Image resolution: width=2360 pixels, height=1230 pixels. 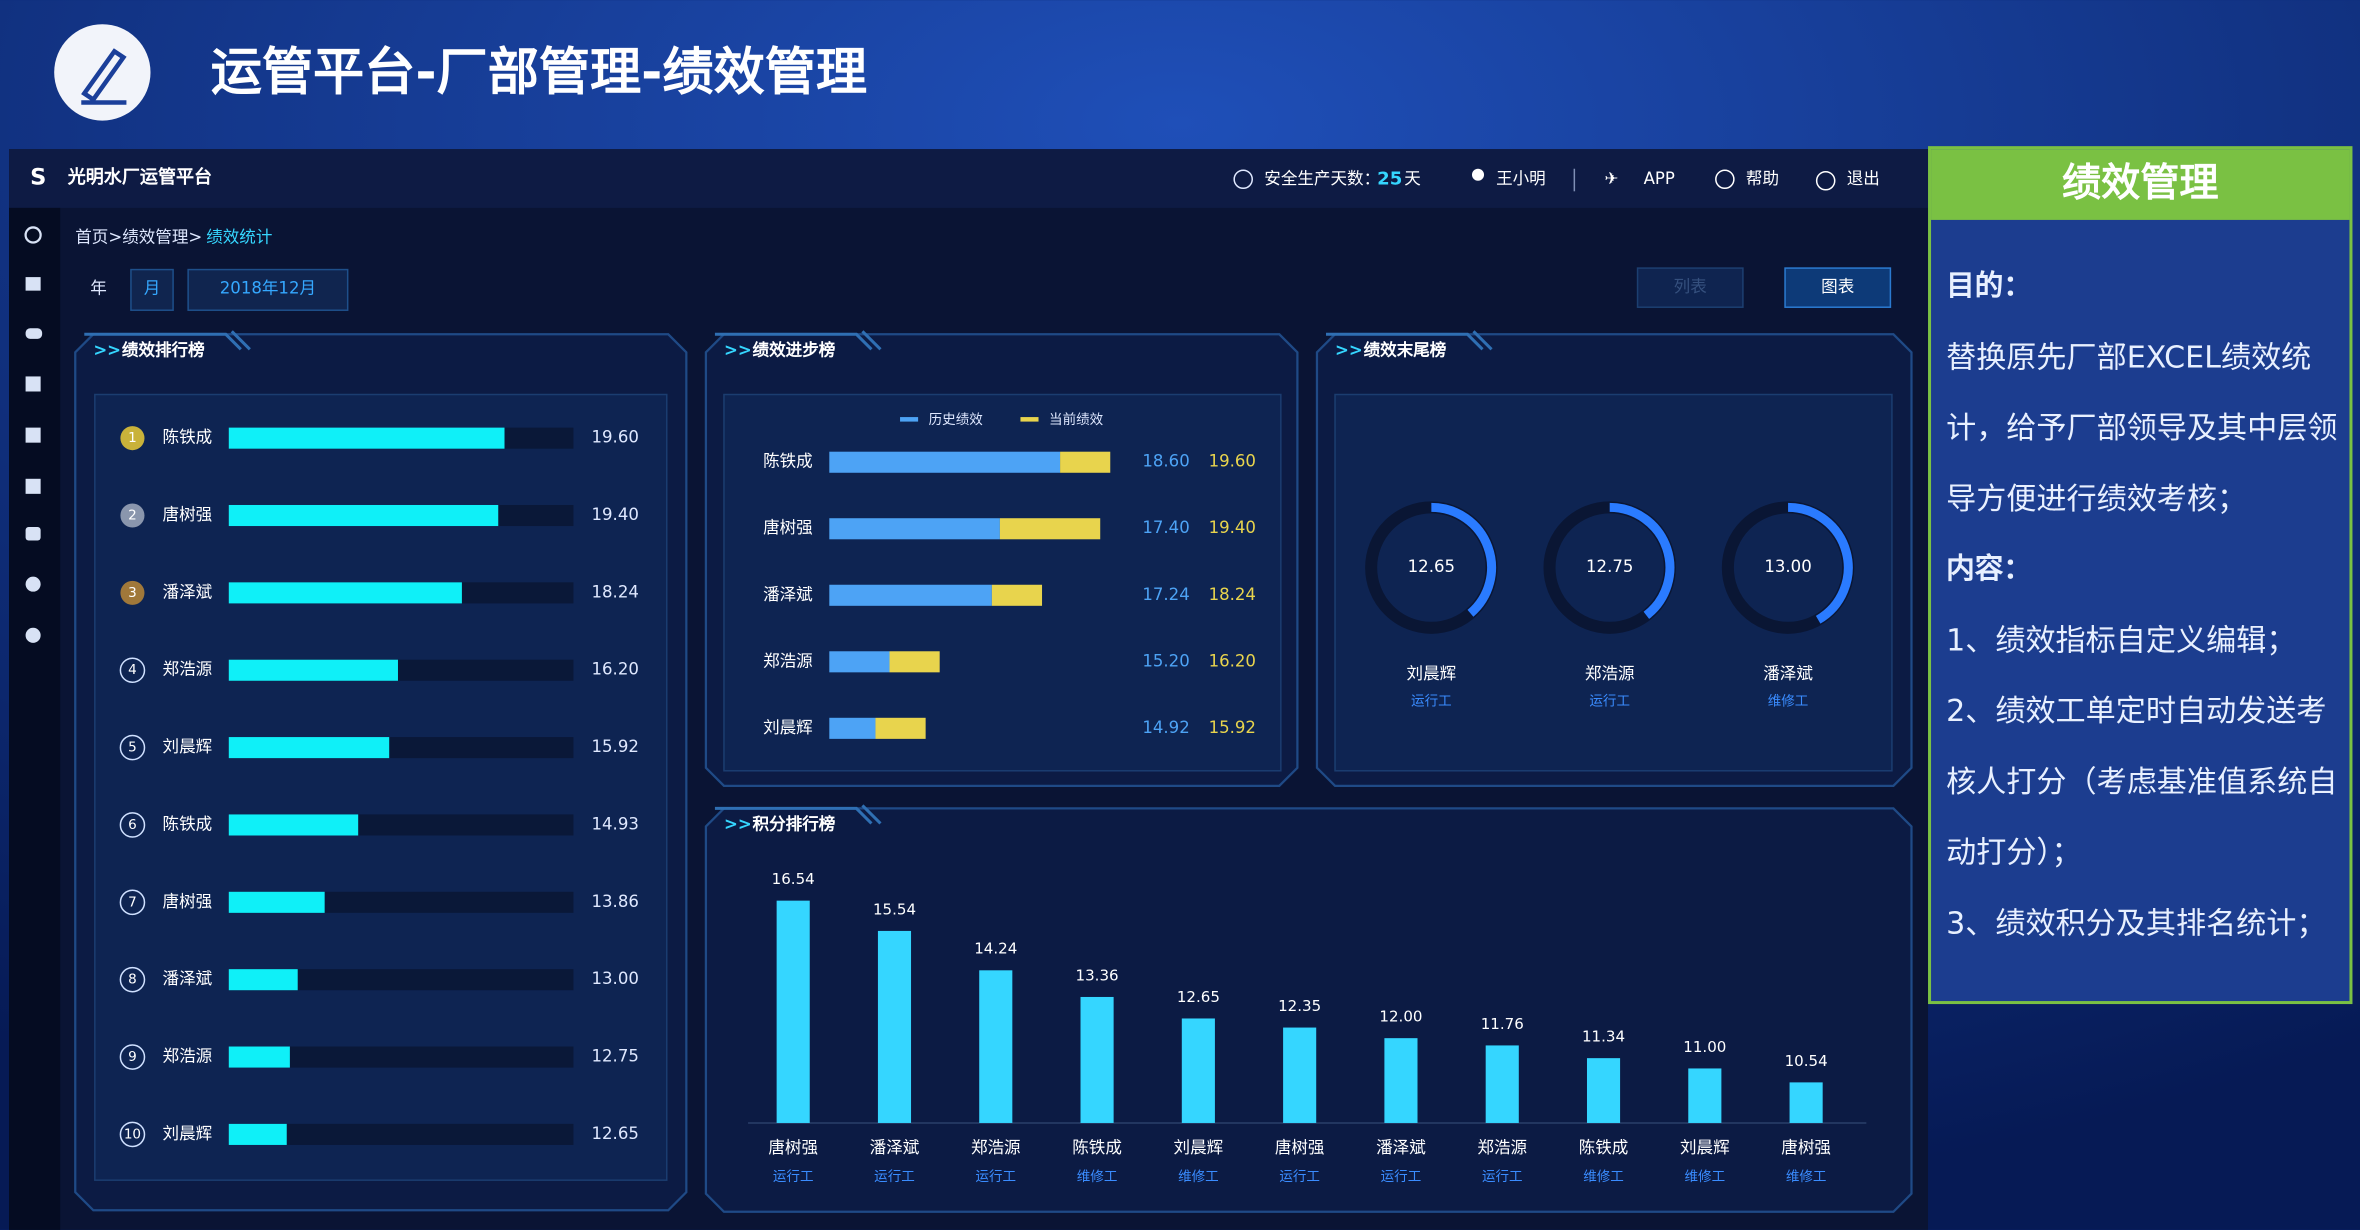 I want to click on gauge-value: 13.00, so click(x=1787, y=566).